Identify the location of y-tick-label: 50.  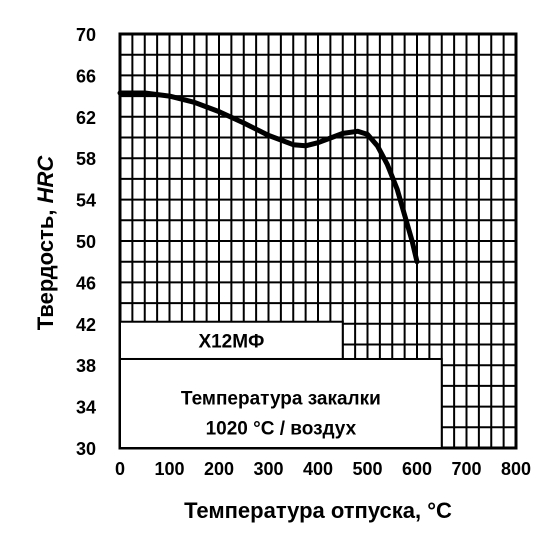
(86, 242).